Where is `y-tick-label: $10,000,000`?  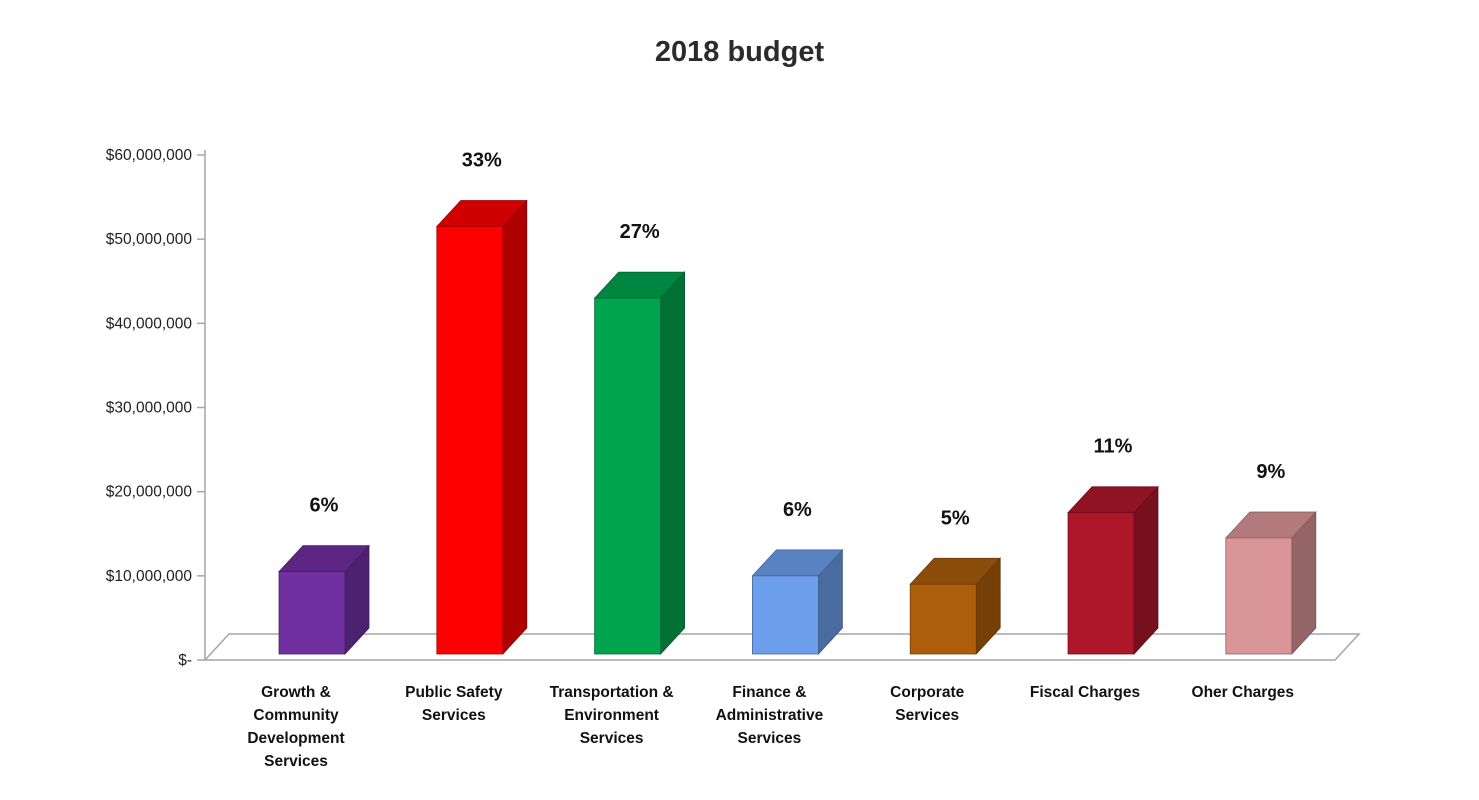
y-tick-label: $10,000,000 is located at coordinates (149, 576).